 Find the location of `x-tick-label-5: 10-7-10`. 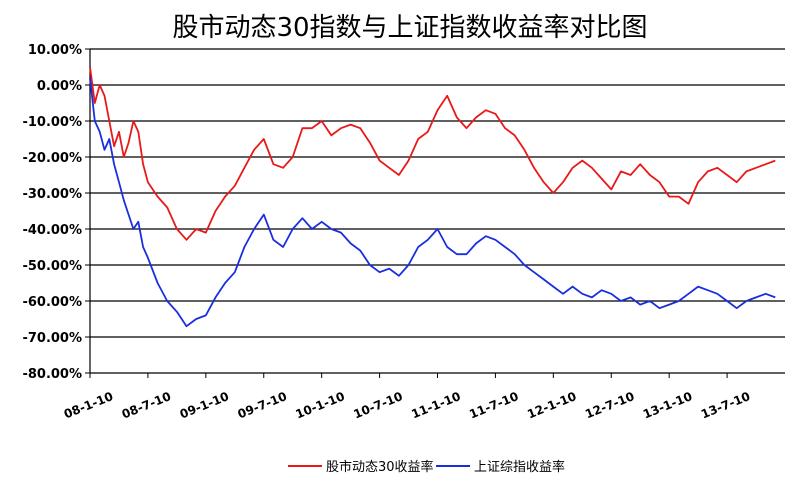

x-tick-label-5: 10-7-10 is located at coordinates (377, 405).